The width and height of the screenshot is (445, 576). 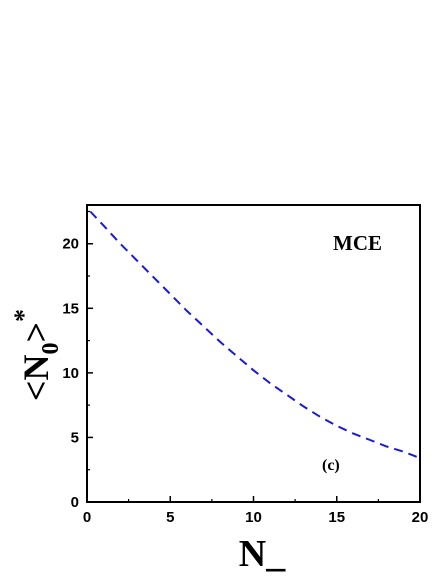 What do you see at coordinates (36, 368) in the screenshot?
I see `y-title-base: N` at bounding box center [36, 368].